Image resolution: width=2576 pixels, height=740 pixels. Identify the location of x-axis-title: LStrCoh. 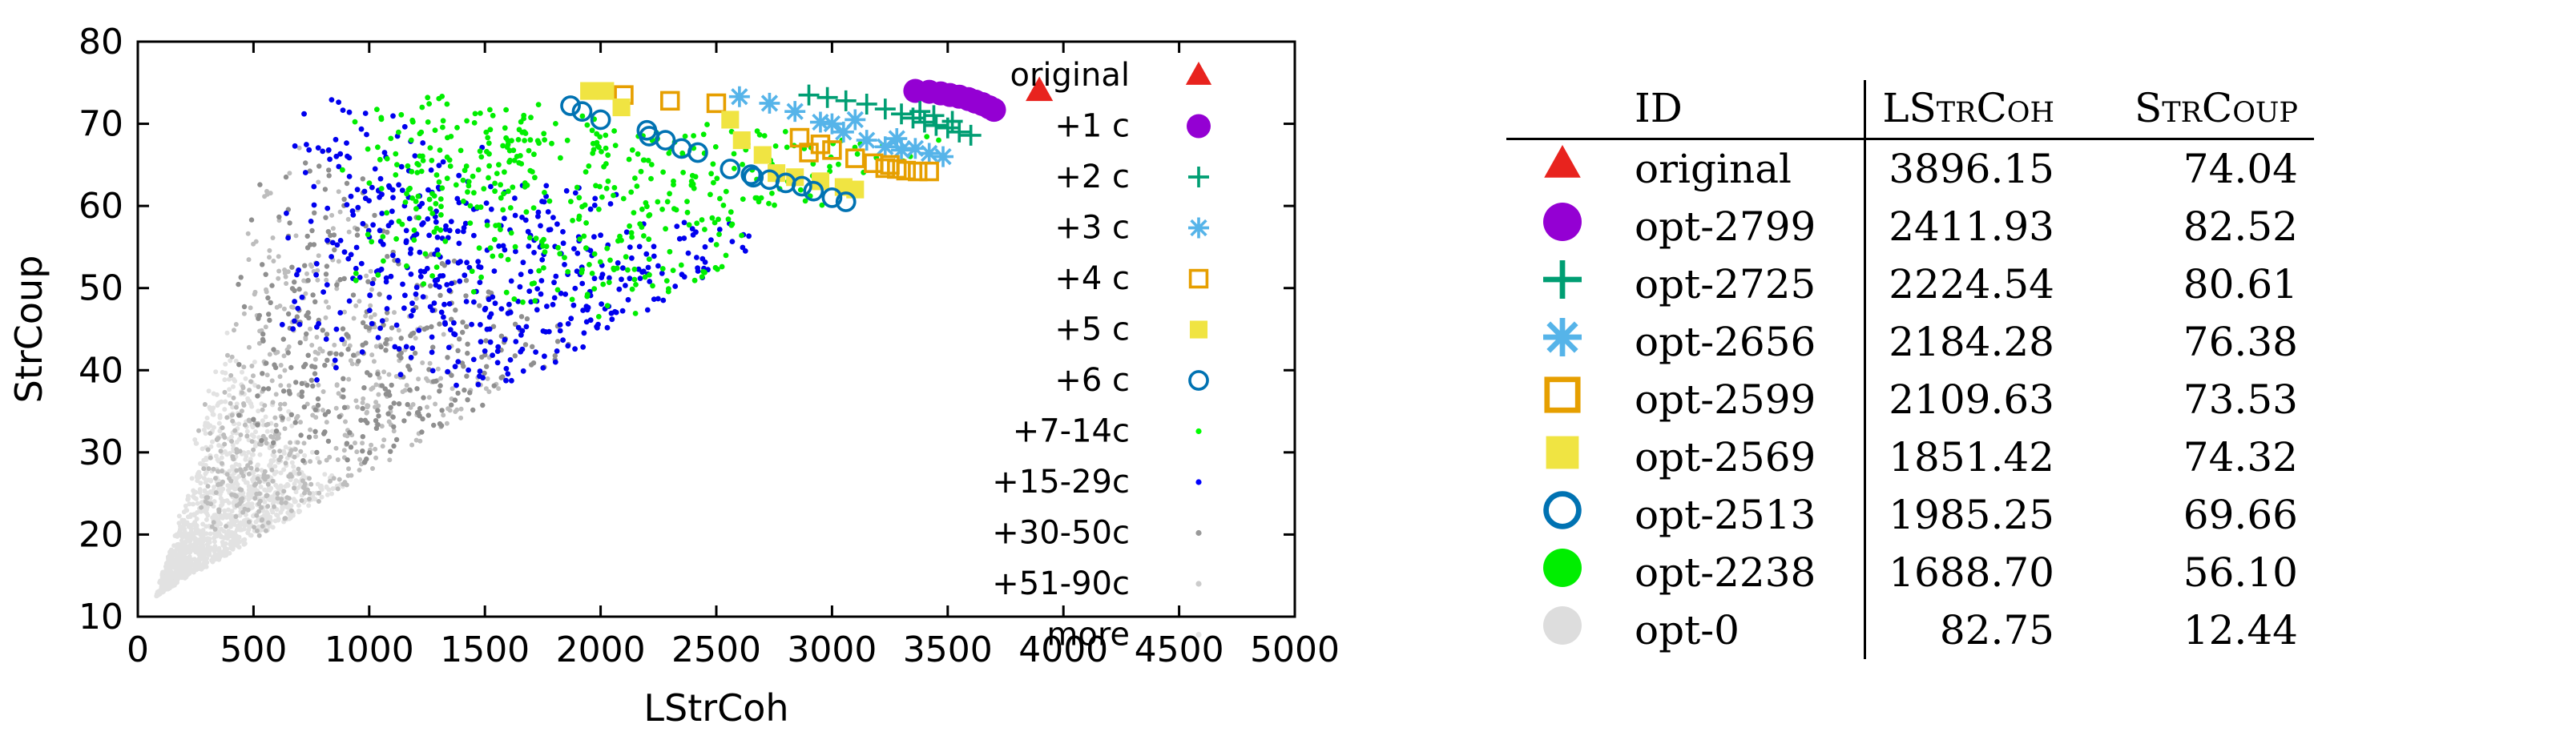
(715, 708).